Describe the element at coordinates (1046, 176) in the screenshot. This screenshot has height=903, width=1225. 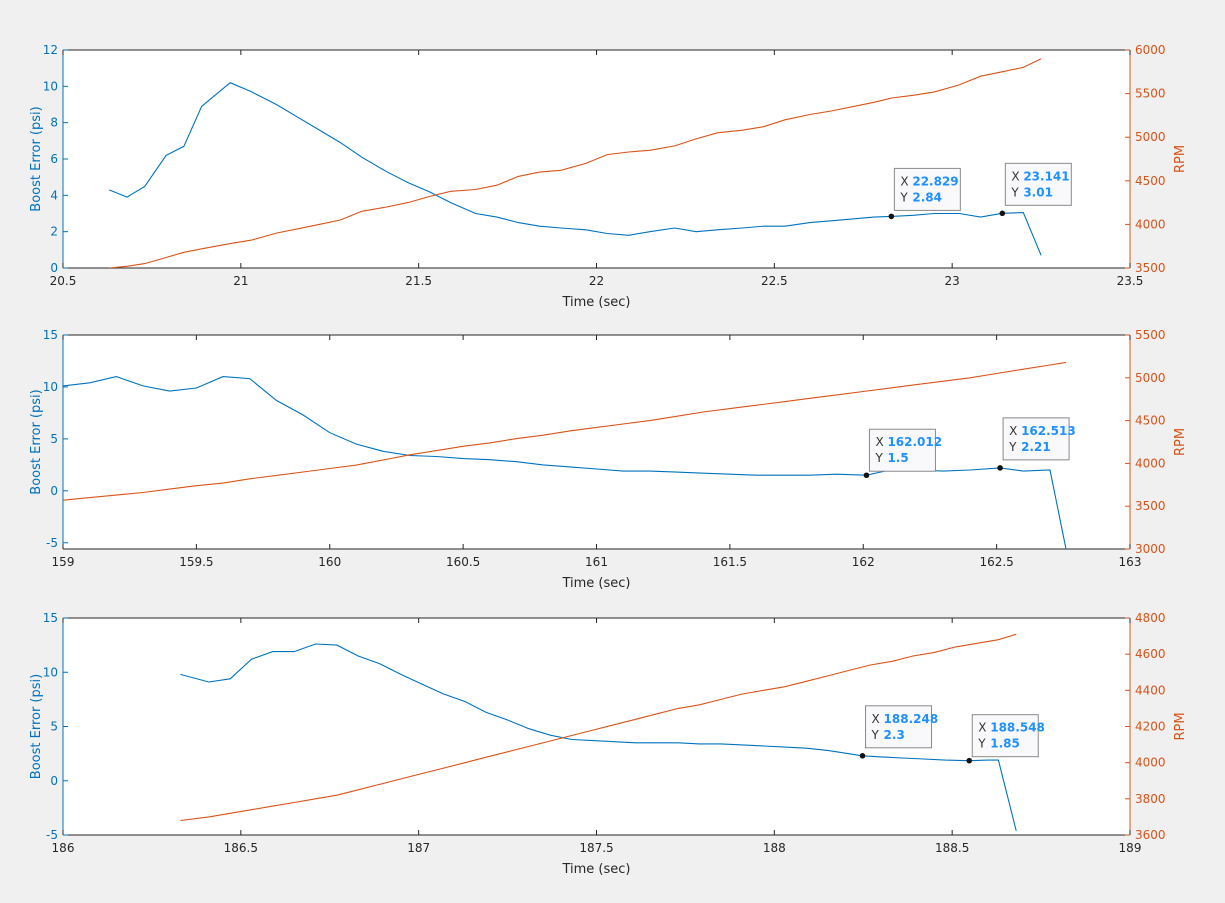
I see `datatip-x-value: 23.141` at that location.